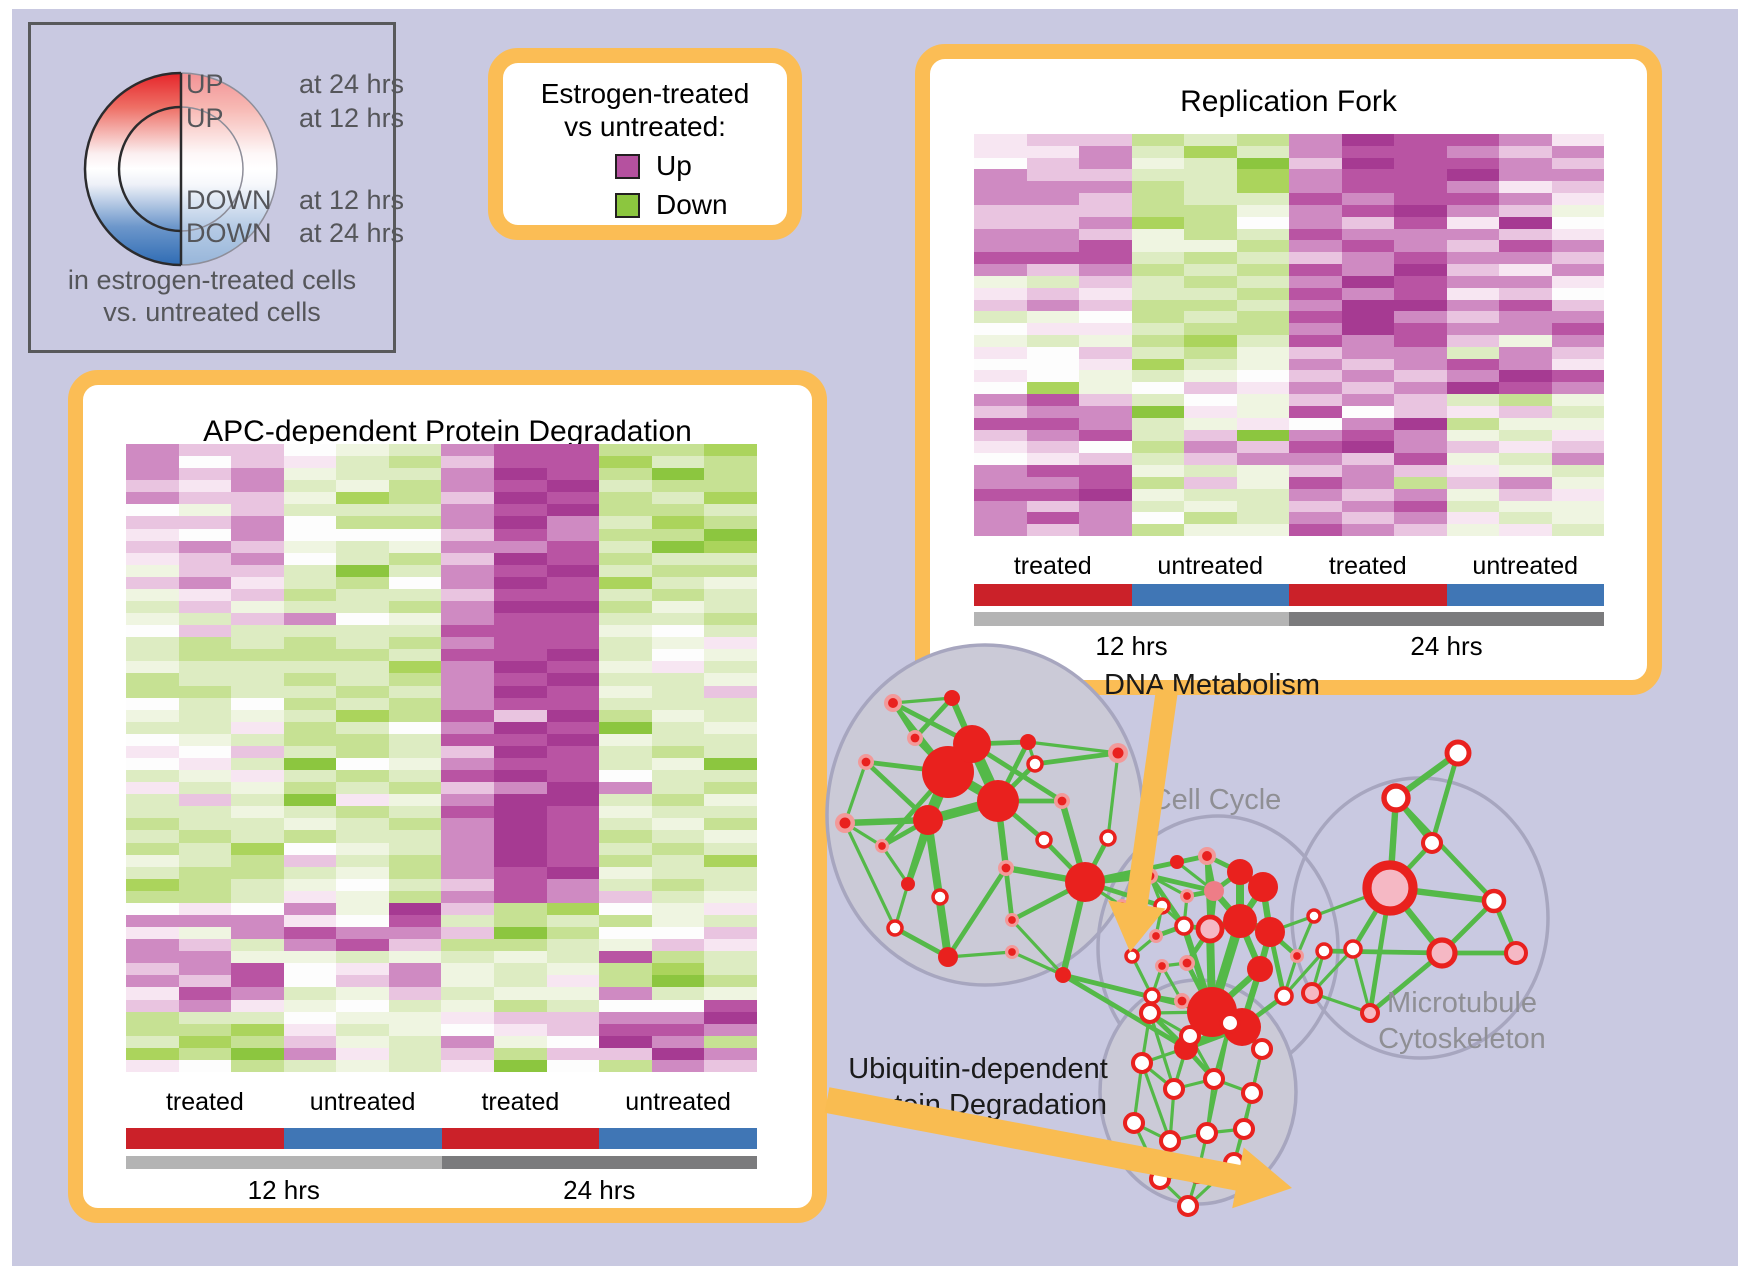 This screenshot has height=1279, width=1750. Describe the element at coordinates (645, 93) in the screenshot. I see `estrogen-title-line1: Estrogen-treated` at that location.